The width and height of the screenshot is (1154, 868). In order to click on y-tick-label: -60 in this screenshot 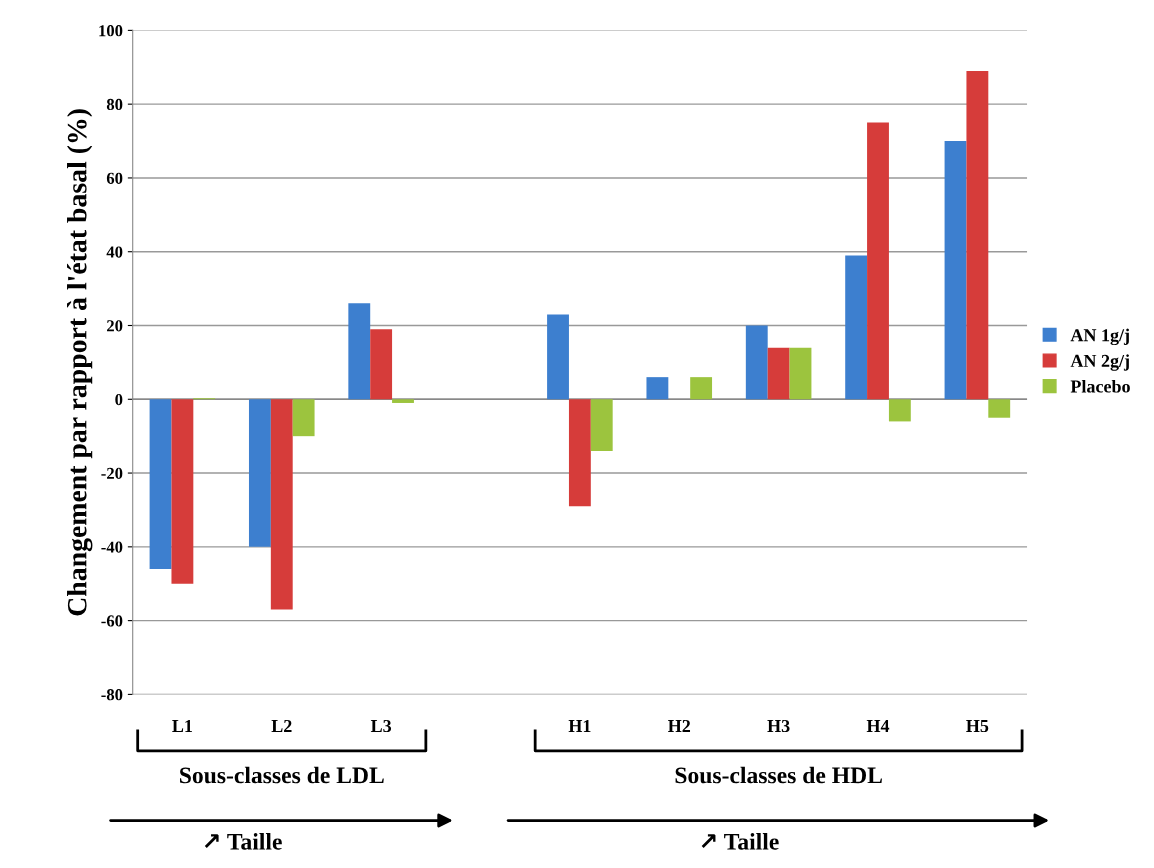, I will do `click(112, 621)`.